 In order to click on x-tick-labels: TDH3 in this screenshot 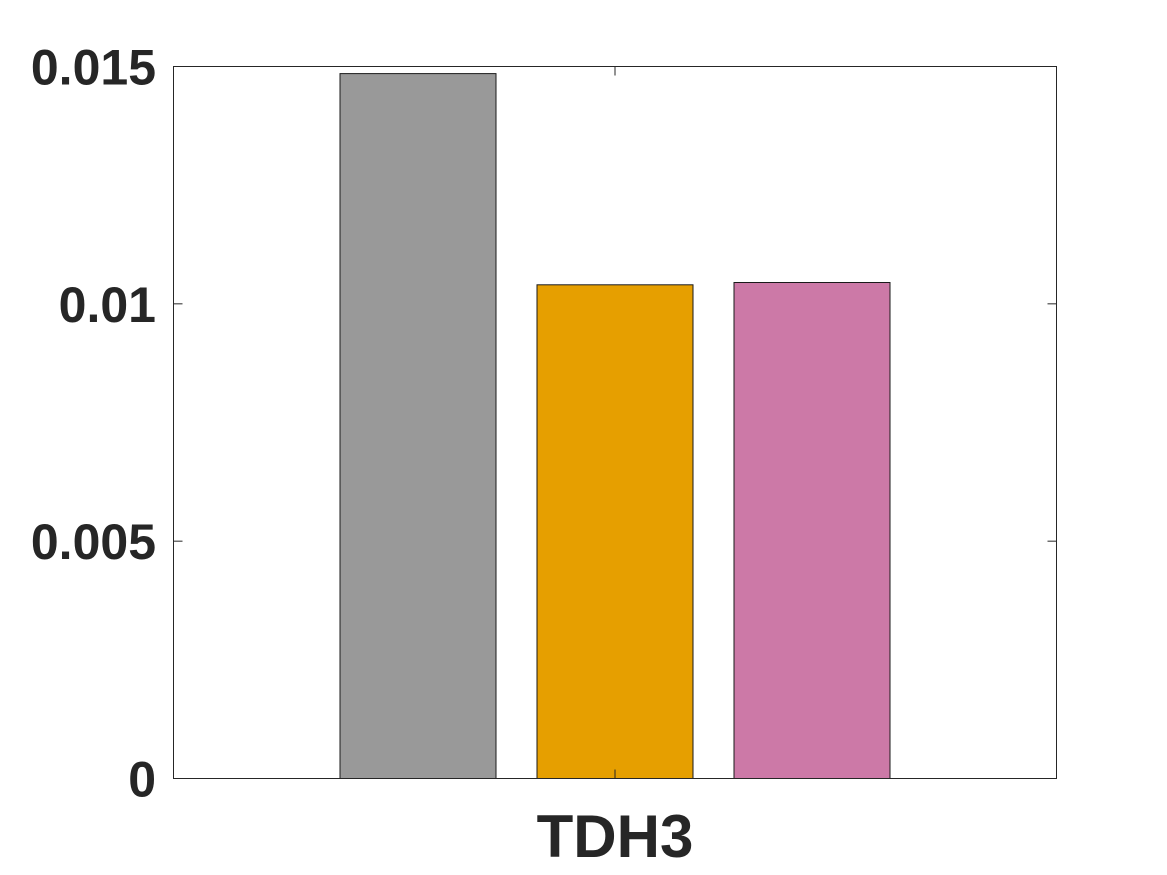, I will do `click(615, 836)`.